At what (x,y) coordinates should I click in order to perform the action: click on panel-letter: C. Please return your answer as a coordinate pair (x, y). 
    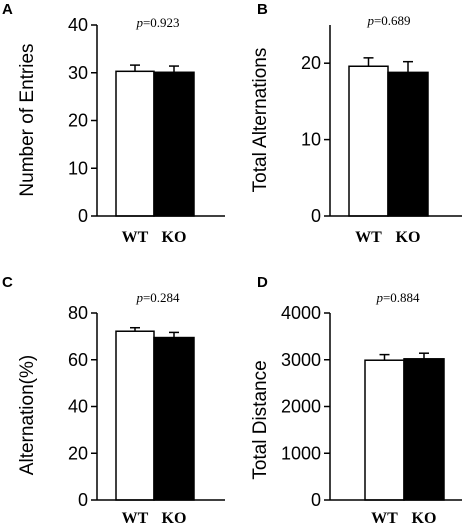
    Looking at the image, I should click on (7, 282).